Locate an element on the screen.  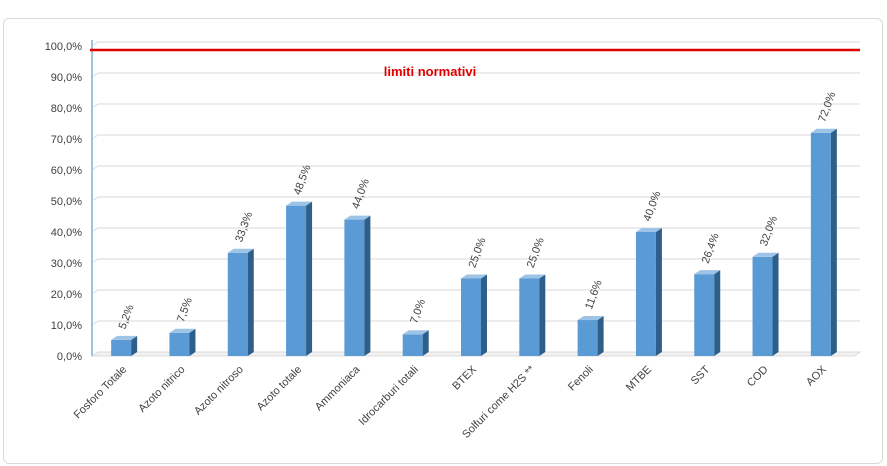
limit-label: limiti normativi is located at coordinates (430, 71).